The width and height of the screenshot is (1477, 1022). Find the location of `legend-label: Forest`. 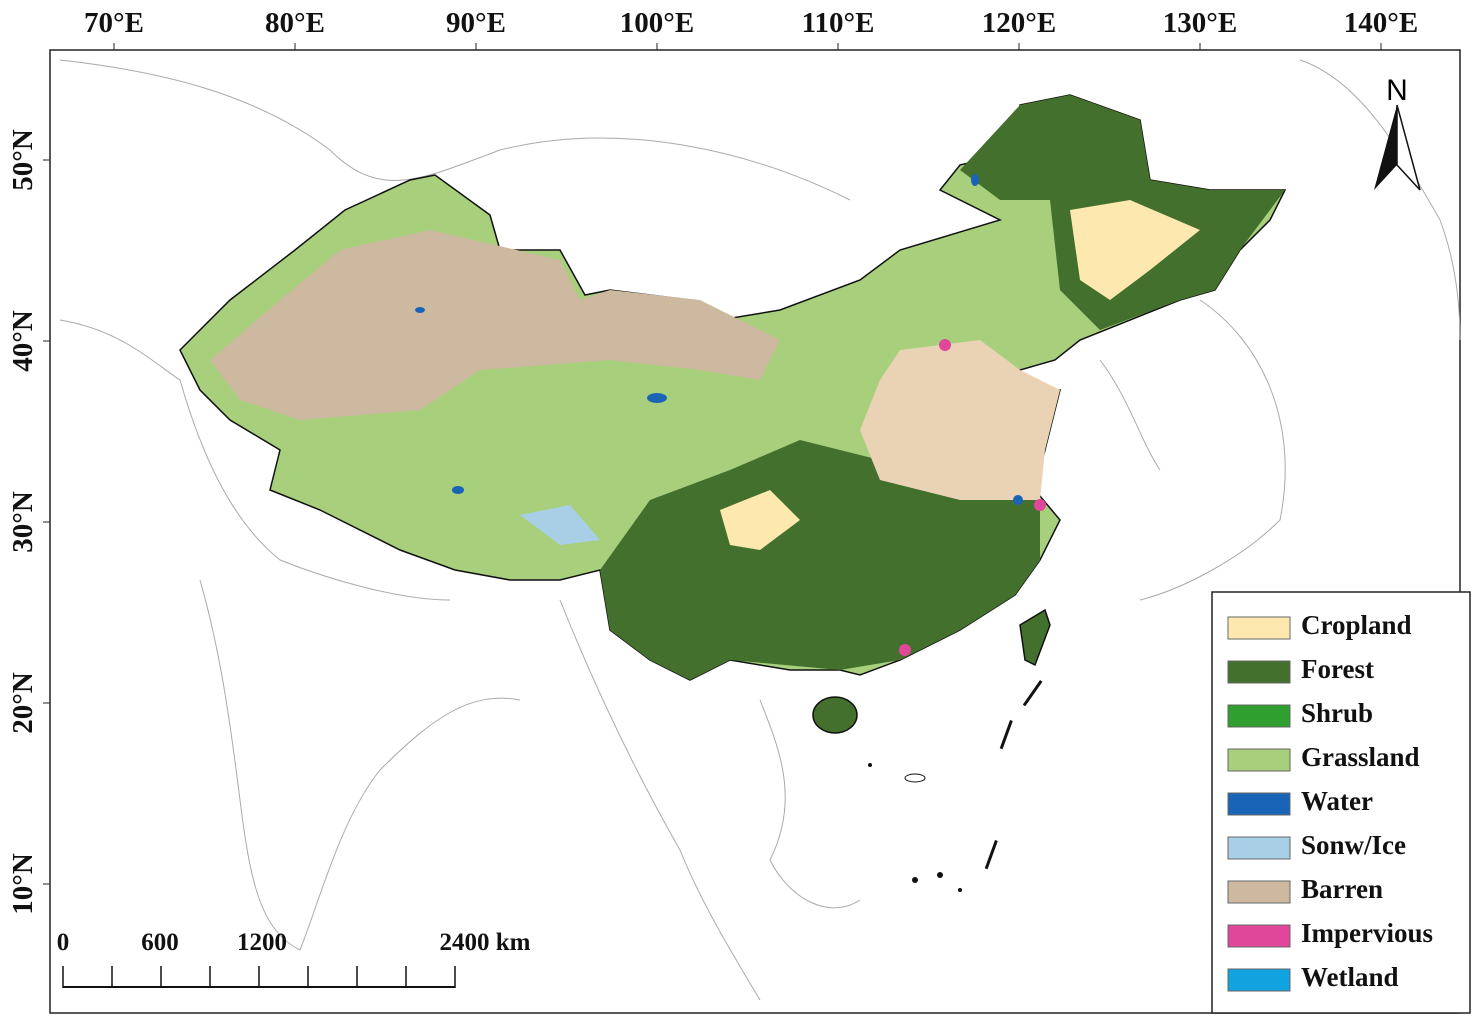

legend-label: Forest is located at coordinates (1337, 669).